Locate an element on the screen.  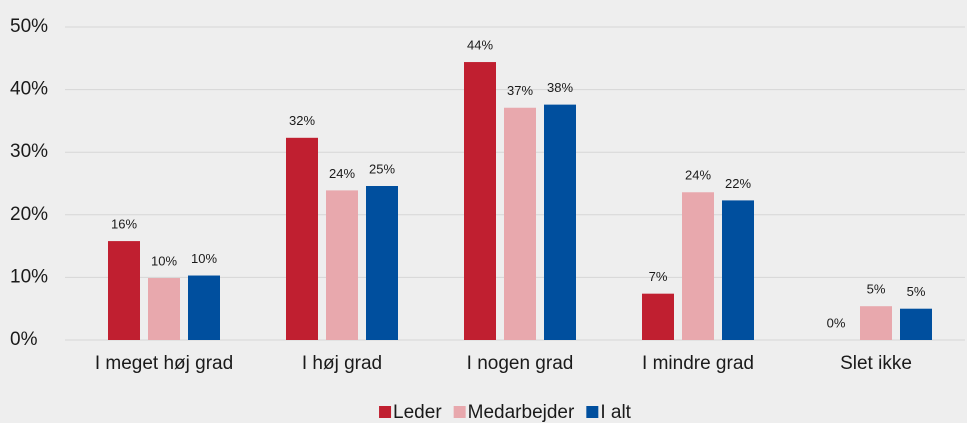
value-label: 32% is located at coordinates (302, 120).